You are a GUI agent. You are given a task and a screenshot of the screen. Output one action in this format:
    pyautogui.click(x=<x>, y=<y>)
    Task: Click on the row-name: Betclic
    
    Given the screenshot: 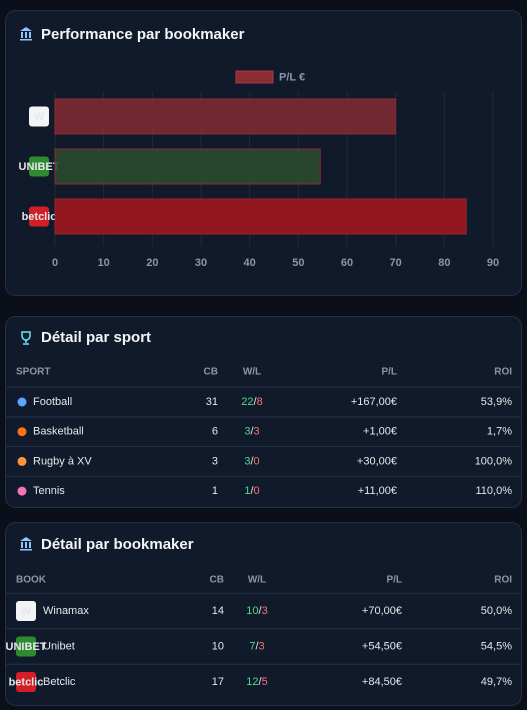 What is the action you would take?
    pyautogui.click(x=59, y=682)
    